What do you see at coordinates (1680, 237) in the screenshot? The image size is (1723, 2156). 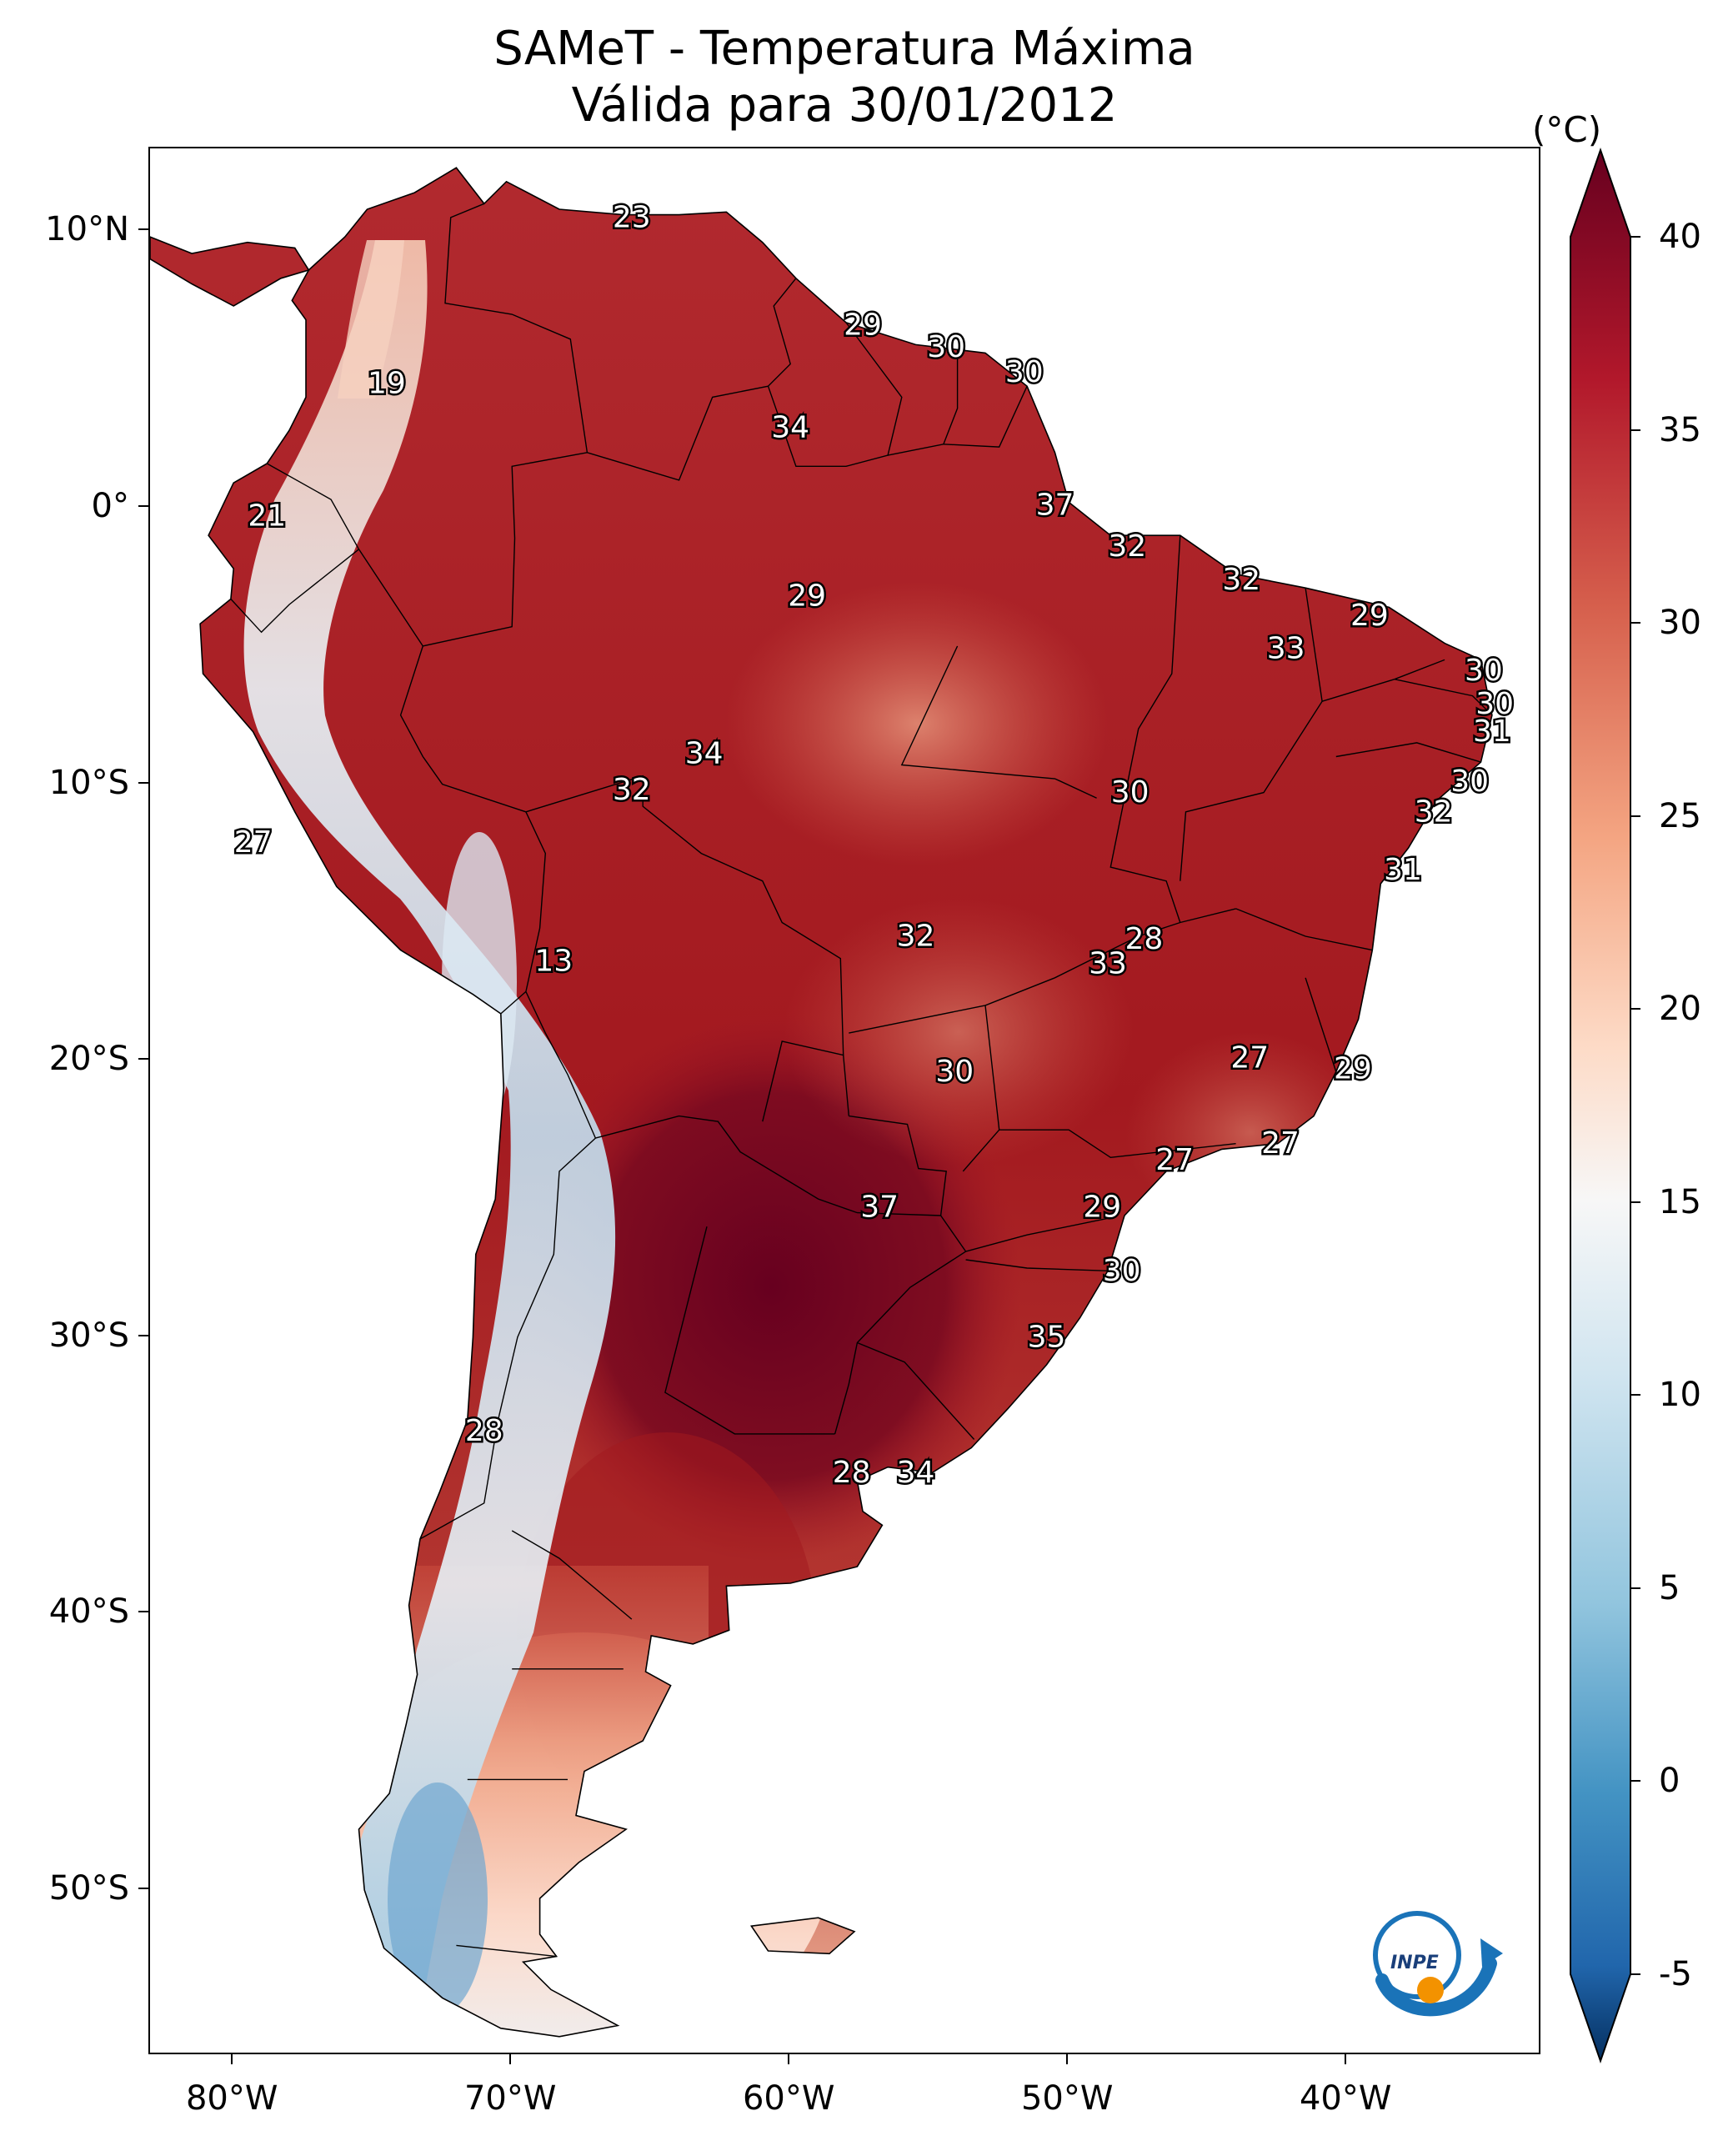 I see `colorbar-tick-label: 40` at bounding box center [1680, 237].